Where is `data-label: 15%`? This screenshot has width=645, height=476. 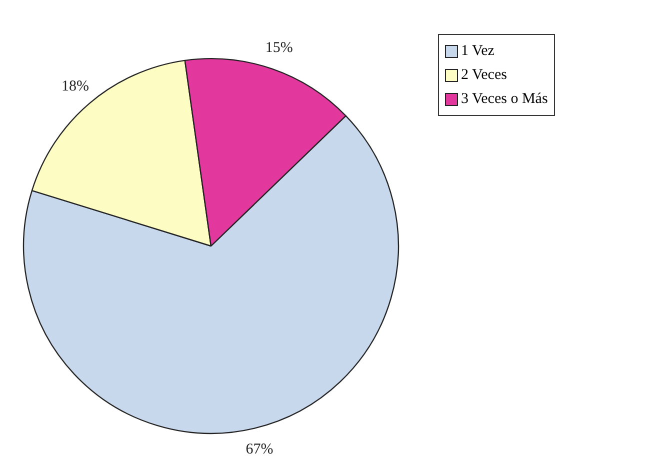
data-label: 15% is located at coordinates (279, 48).